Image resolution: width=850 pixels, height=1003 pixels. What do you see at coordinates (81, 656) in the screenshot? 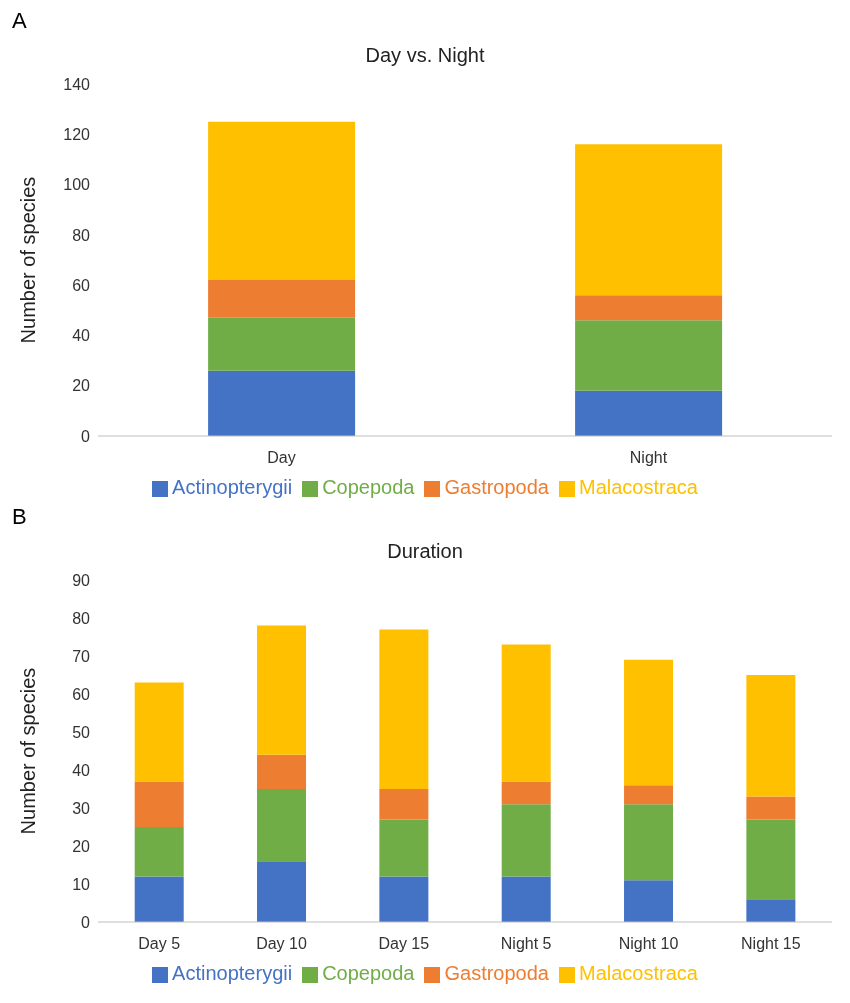
I see `y-tick-label: 70` at bounding box center [81, 656].